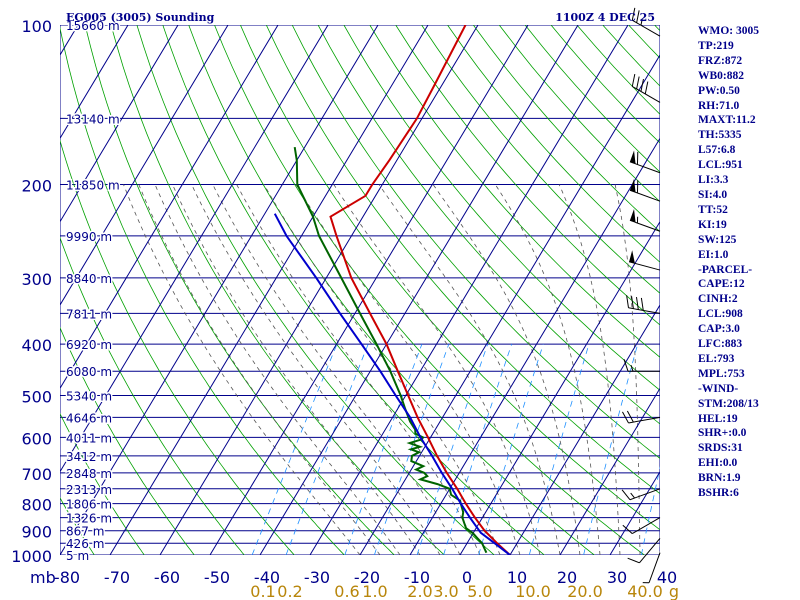 The image size is (800, 600). What do you see at coordinates (374, 591) in the screenshot?
I see `mixing-ratio-label: 1.0` at bounding box center [374, 591].